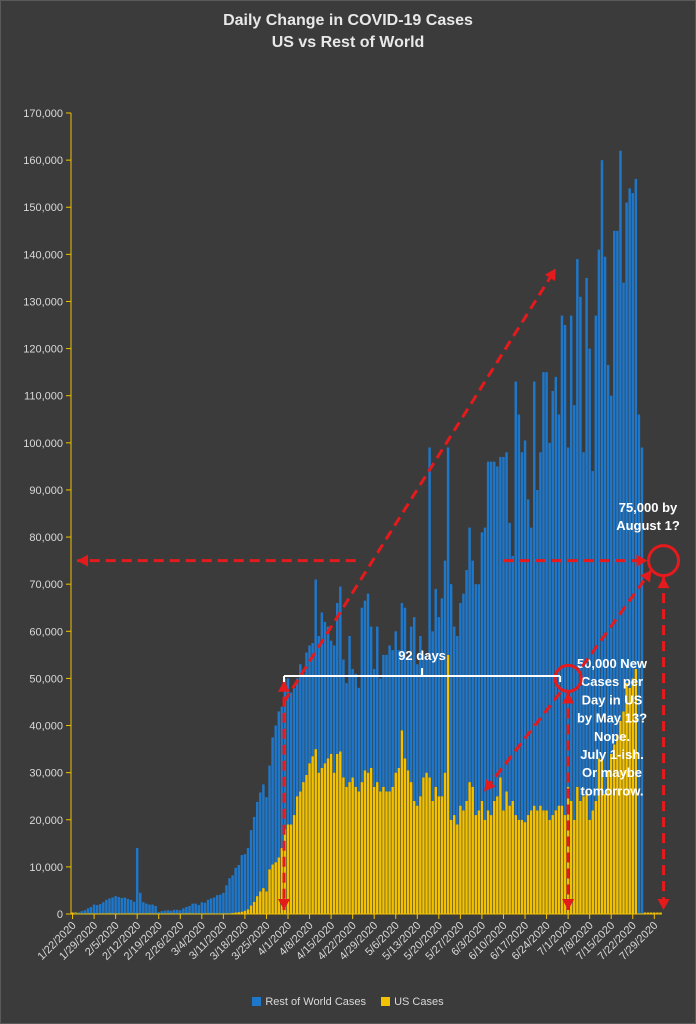  I want to click on marker-arrow-aug1-head, so click(663, 904).